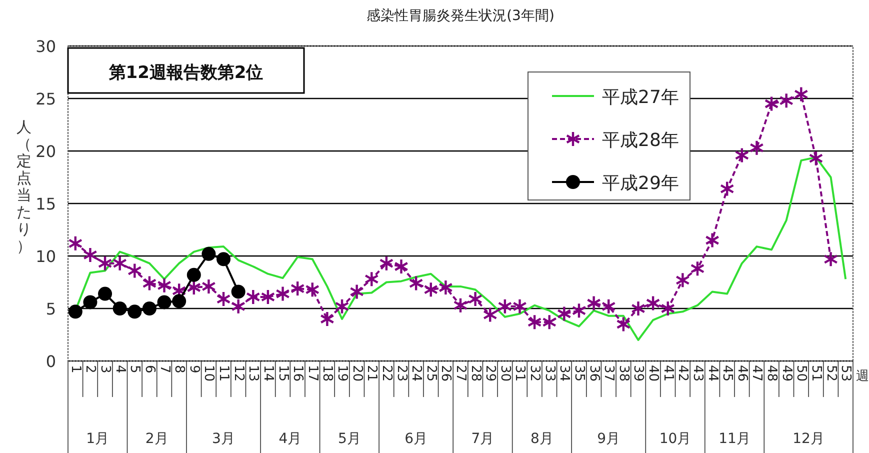 The image size is (869, 453). Describe the element at coordinates (756, 373) in the screenshot. I see `x-tick-label: 47` at that location.